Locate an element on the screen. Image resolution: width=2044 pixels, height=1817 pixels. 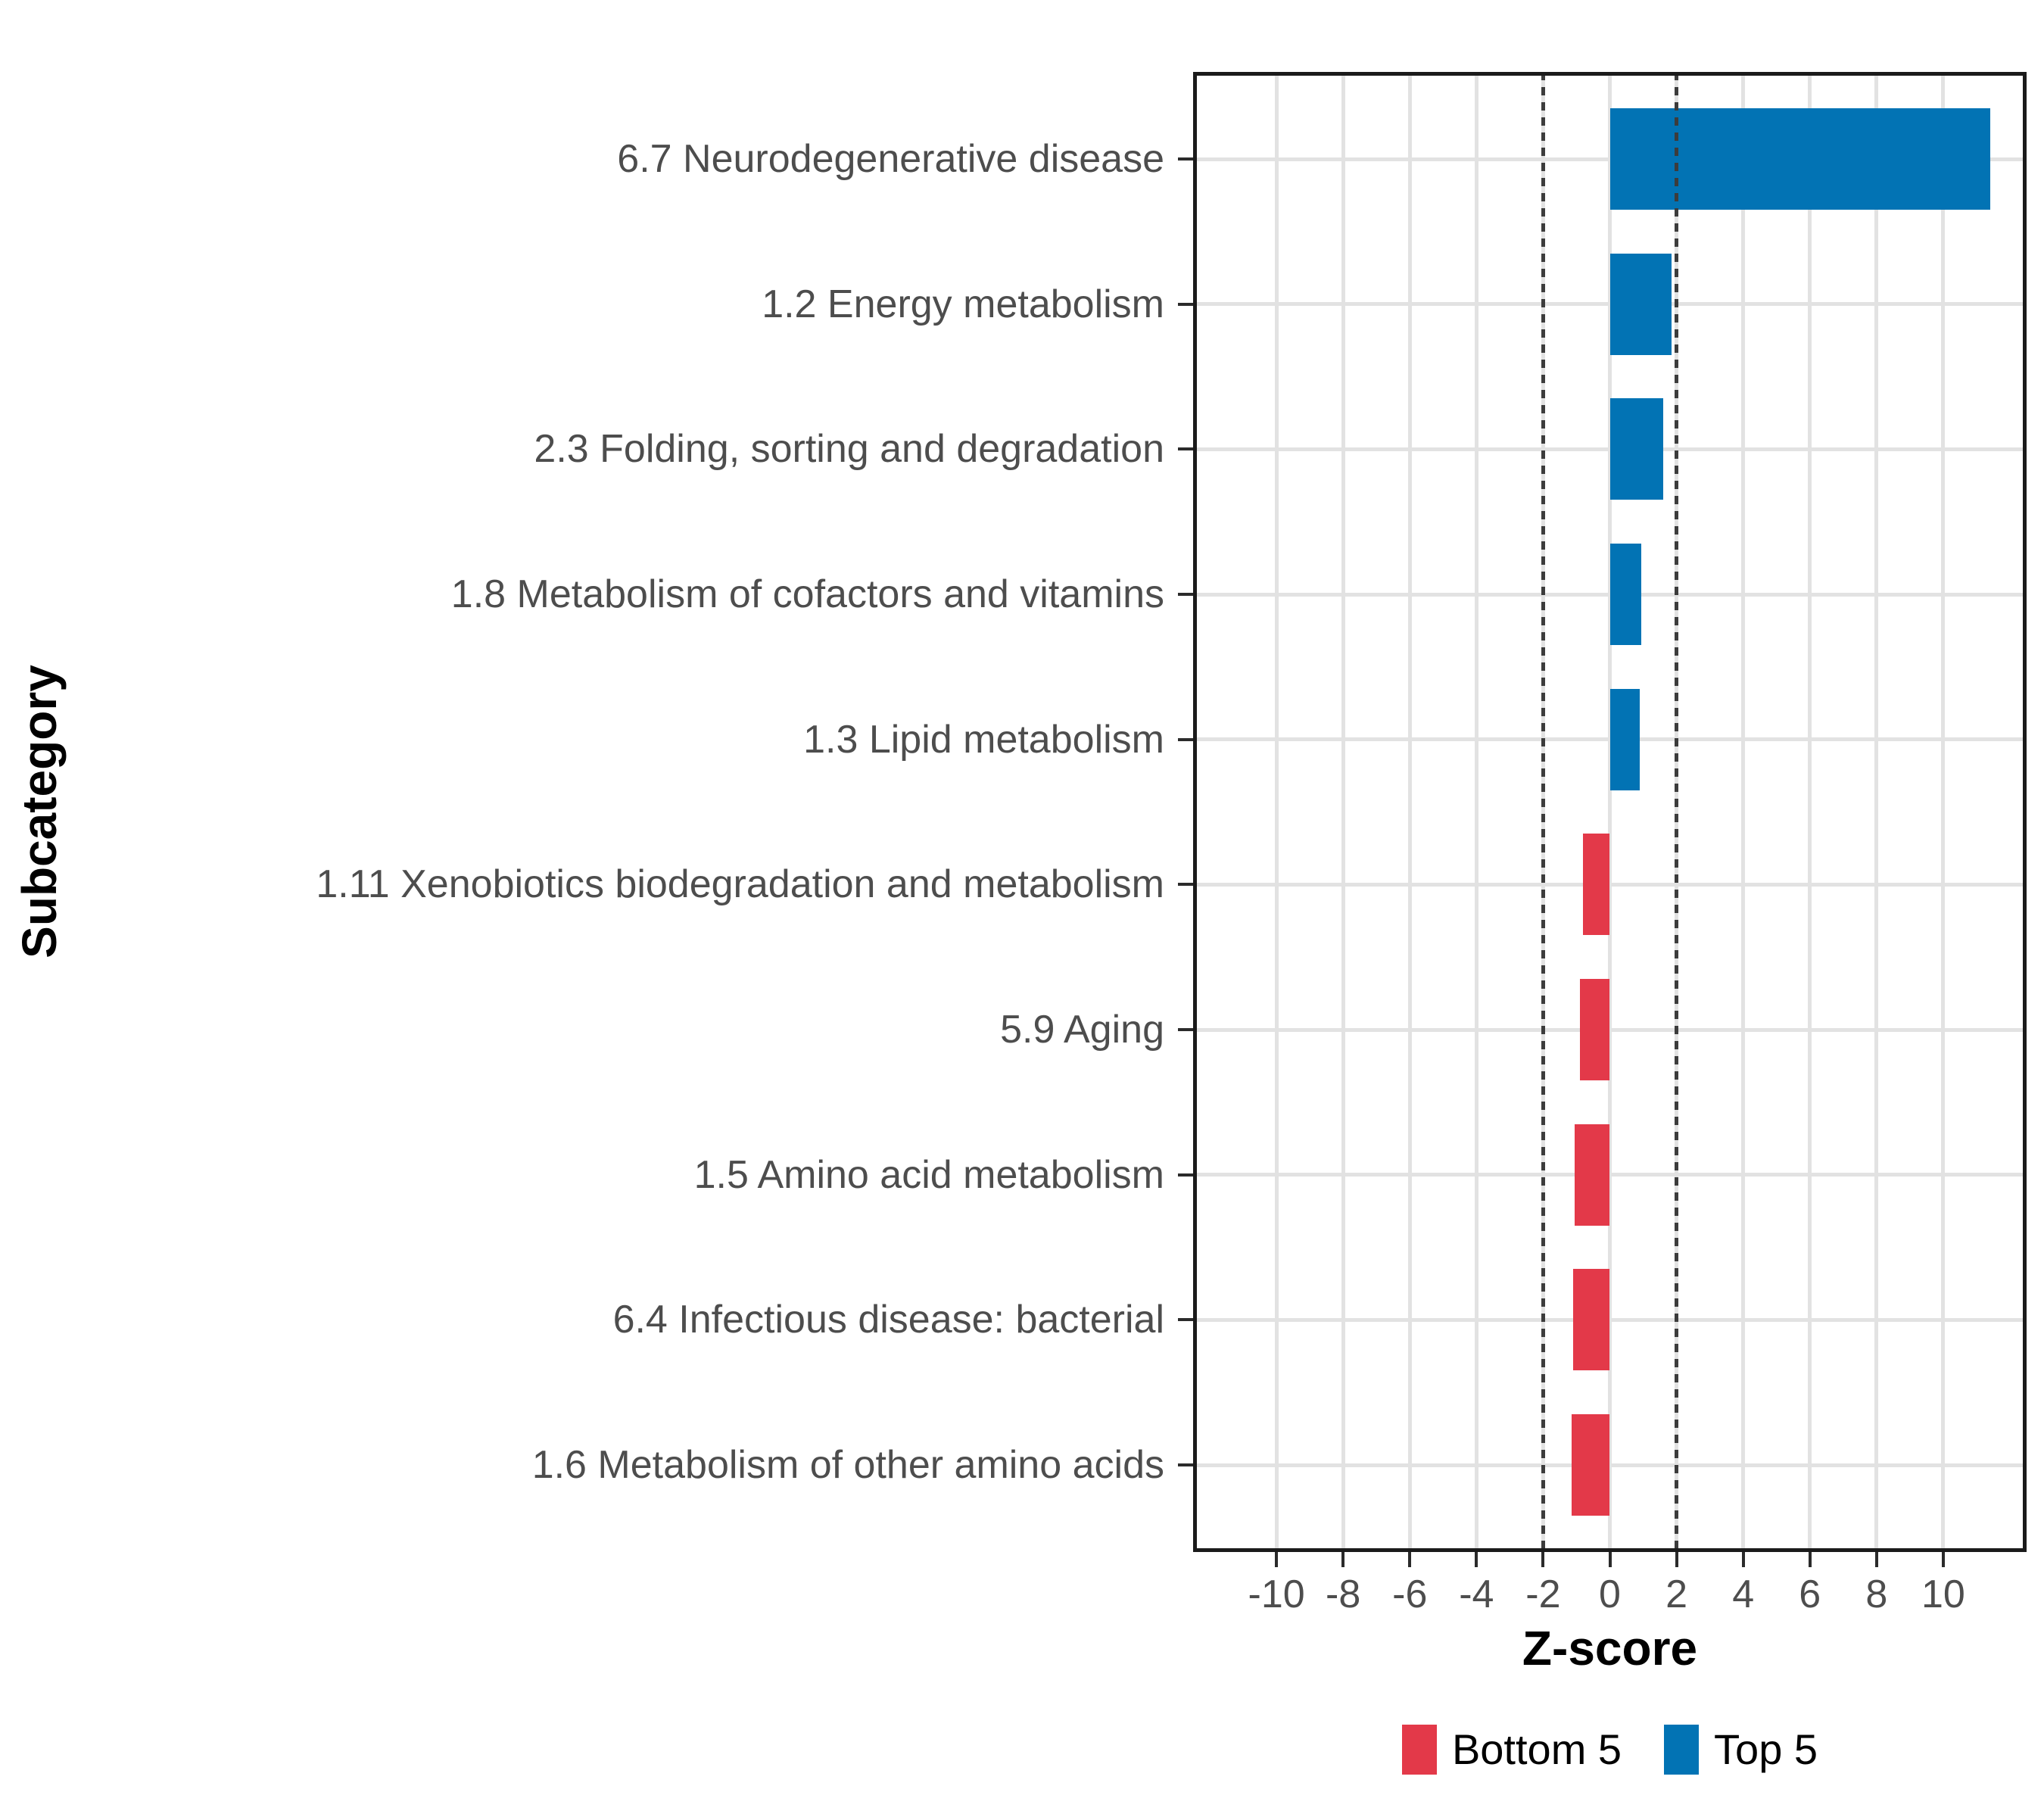
legend-entry-top-5: Top 5 is located at coordinates (1741, 1750).